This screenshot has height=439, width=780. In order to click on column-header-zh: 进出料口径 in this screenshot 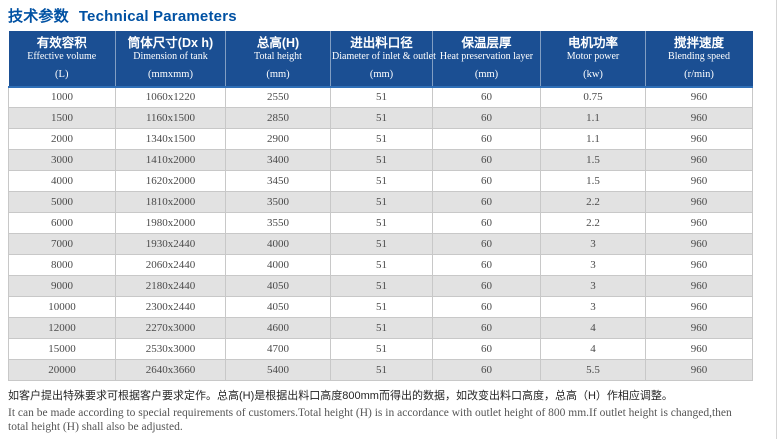, I will do `click(381, 43)`.